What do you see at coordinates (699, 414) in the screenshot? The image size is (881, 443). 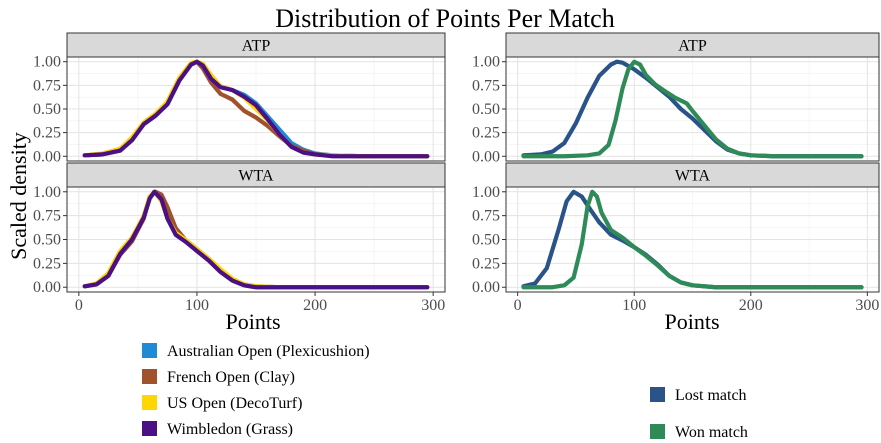 I see `legend-result: Lost match Won match` at bounding box center [699, 414].